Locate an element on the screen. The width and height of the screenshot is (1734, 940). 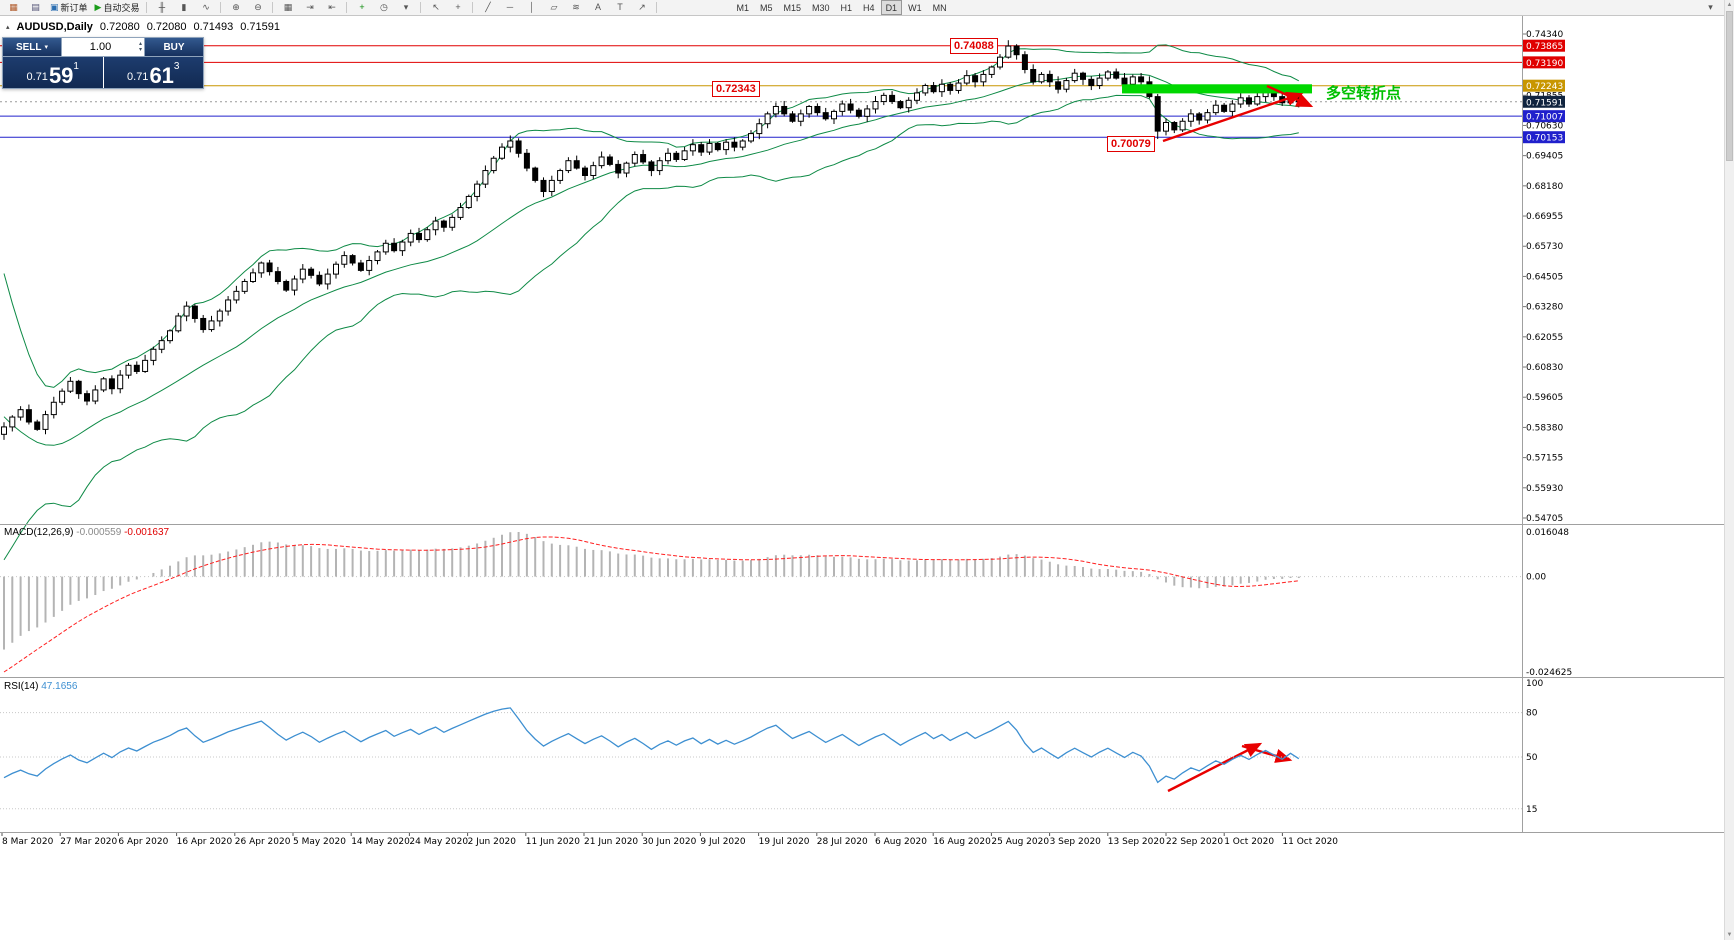
svg-text: 6 Apr 2020 is located at coordinates (143, 842).